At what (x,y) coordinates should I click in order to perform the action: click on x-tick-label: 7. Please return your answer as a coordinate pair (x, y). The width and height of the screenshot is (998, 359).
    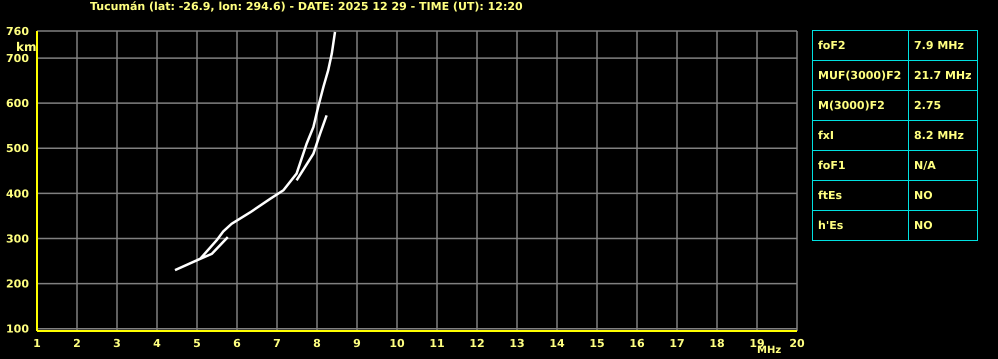
    Looking at the image, I should click on (277, 343).